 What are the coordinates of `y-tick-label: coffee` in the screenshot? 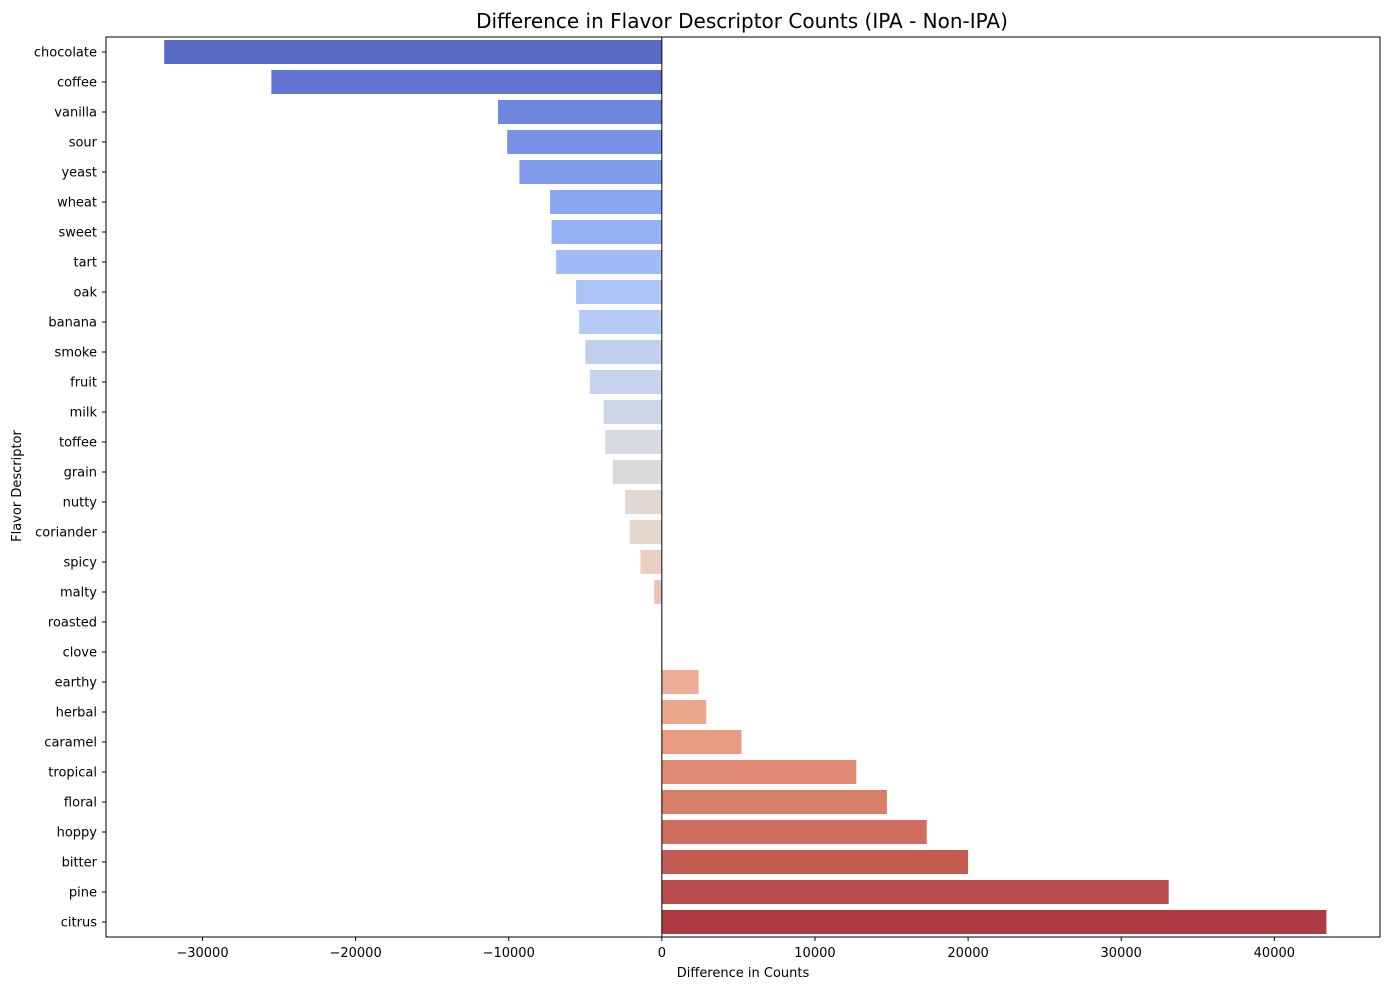 It's located at (77, 83).